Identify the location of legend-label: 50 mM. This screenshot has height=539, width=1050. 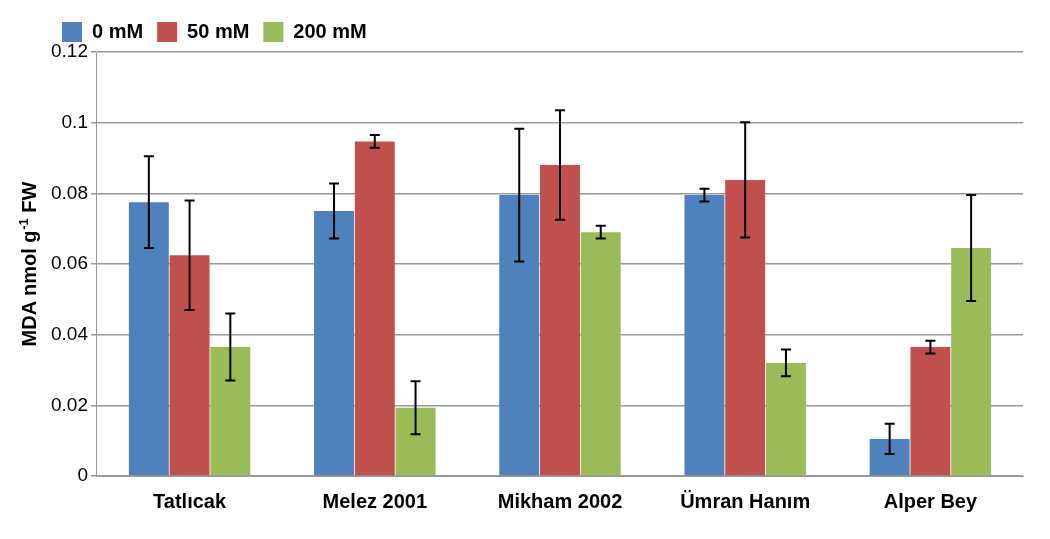
(218, 30).